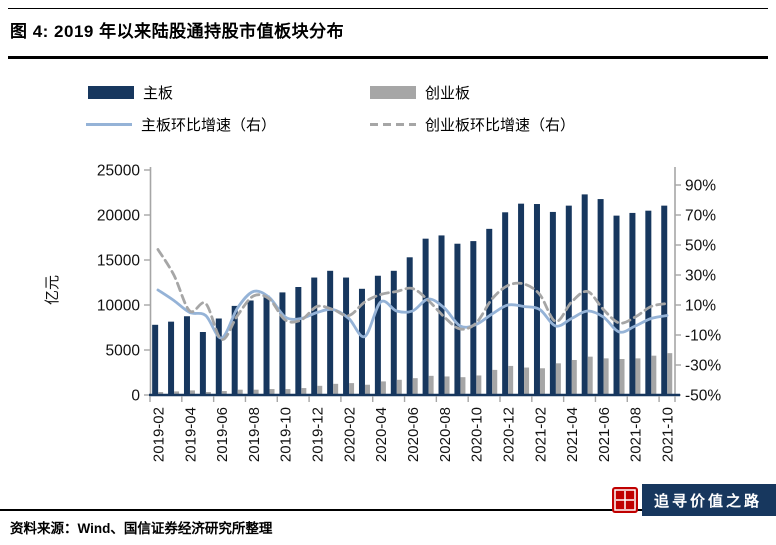 The width and height of the screenshot is (776, 545). I want to click on svg-text: 25000, so click(118, 171).